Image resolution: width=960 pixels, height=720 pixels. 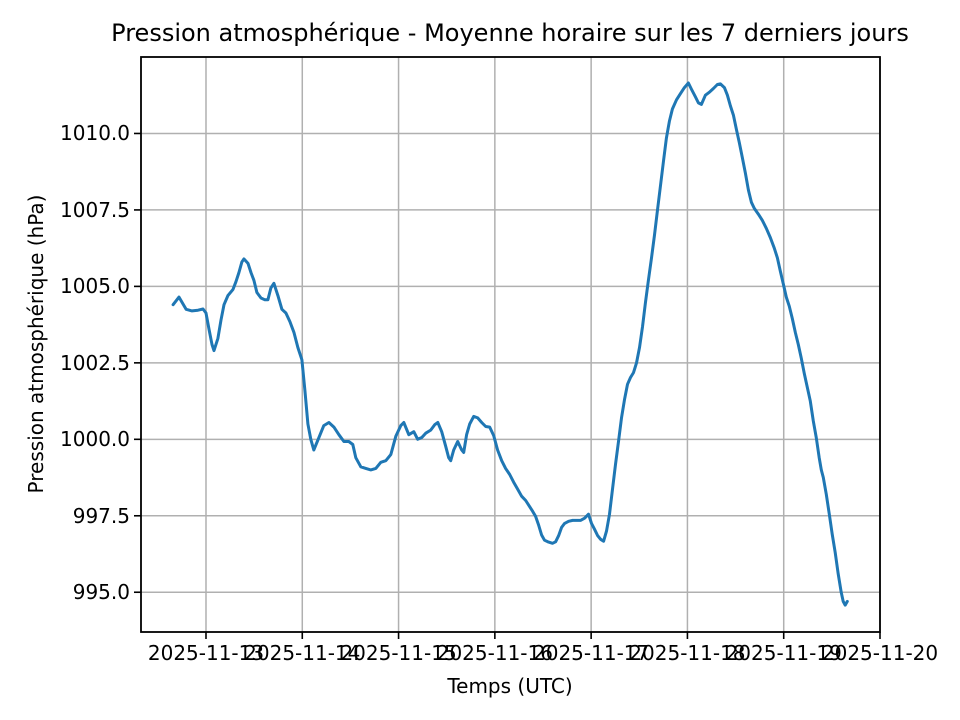 I want to click on x-tick-label: 2025-11-17, so click(x=591, y=653).